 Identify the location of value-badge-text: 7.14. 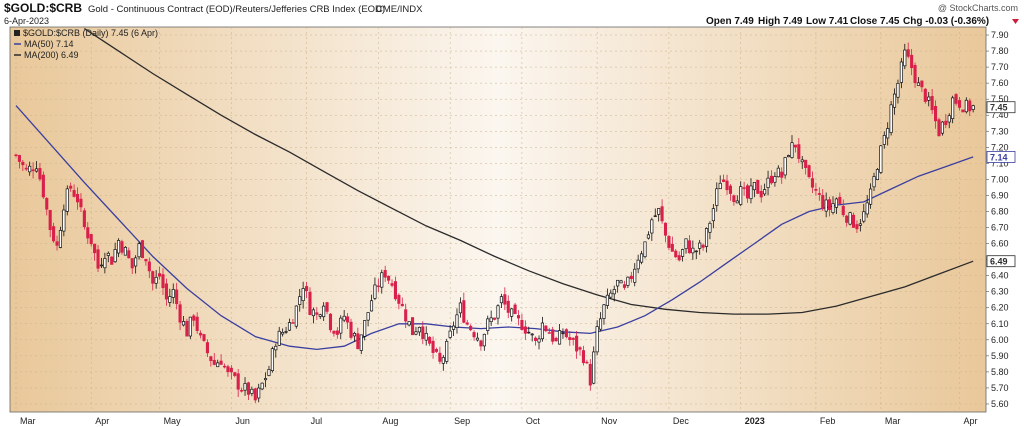
(999, 157).